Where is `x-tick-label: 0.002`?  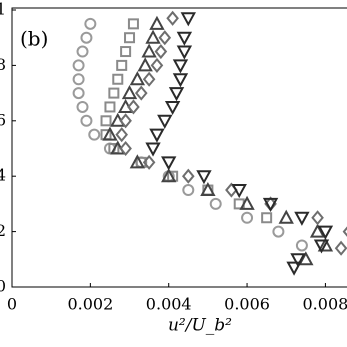 x-tick-label: 0.002 is located at coordinates (90, 304).